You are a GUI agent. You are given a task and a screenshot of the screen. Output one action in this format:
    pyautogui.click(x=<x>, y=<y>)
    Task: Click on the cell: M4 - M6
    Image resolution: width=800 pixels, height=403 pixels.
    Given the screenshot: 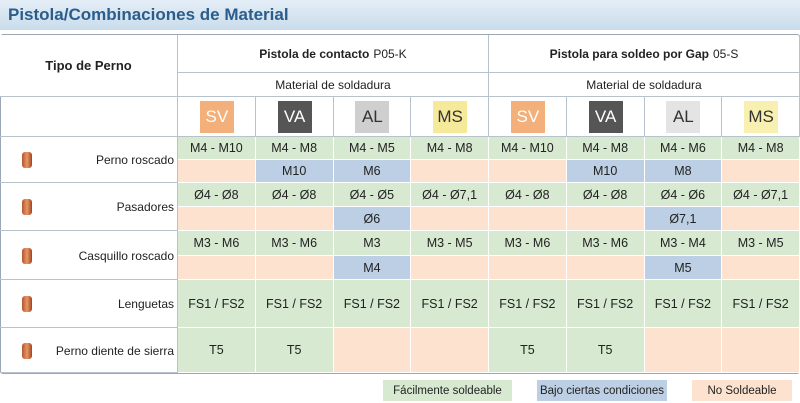 What is the action you would take?
    pyautogui.click(x=683, y=148)
    